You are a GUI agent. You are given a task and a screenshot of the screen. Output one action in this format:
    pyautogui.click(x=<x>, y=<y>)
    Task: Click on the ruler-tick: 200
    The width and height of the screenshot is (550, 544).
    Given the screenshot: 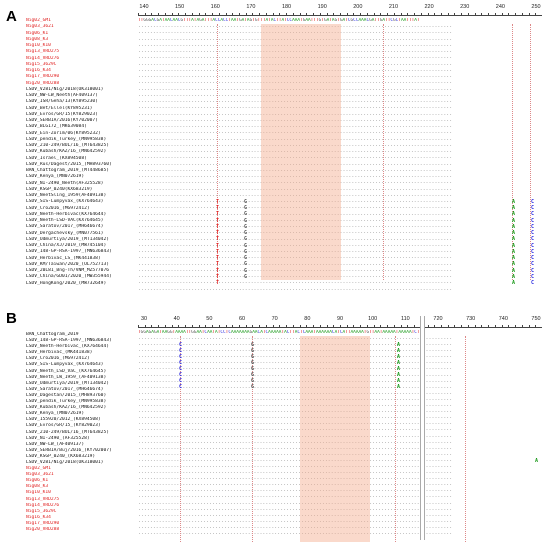 What is the action you would take?
    pyautogui.click(x=358, y=7)
    